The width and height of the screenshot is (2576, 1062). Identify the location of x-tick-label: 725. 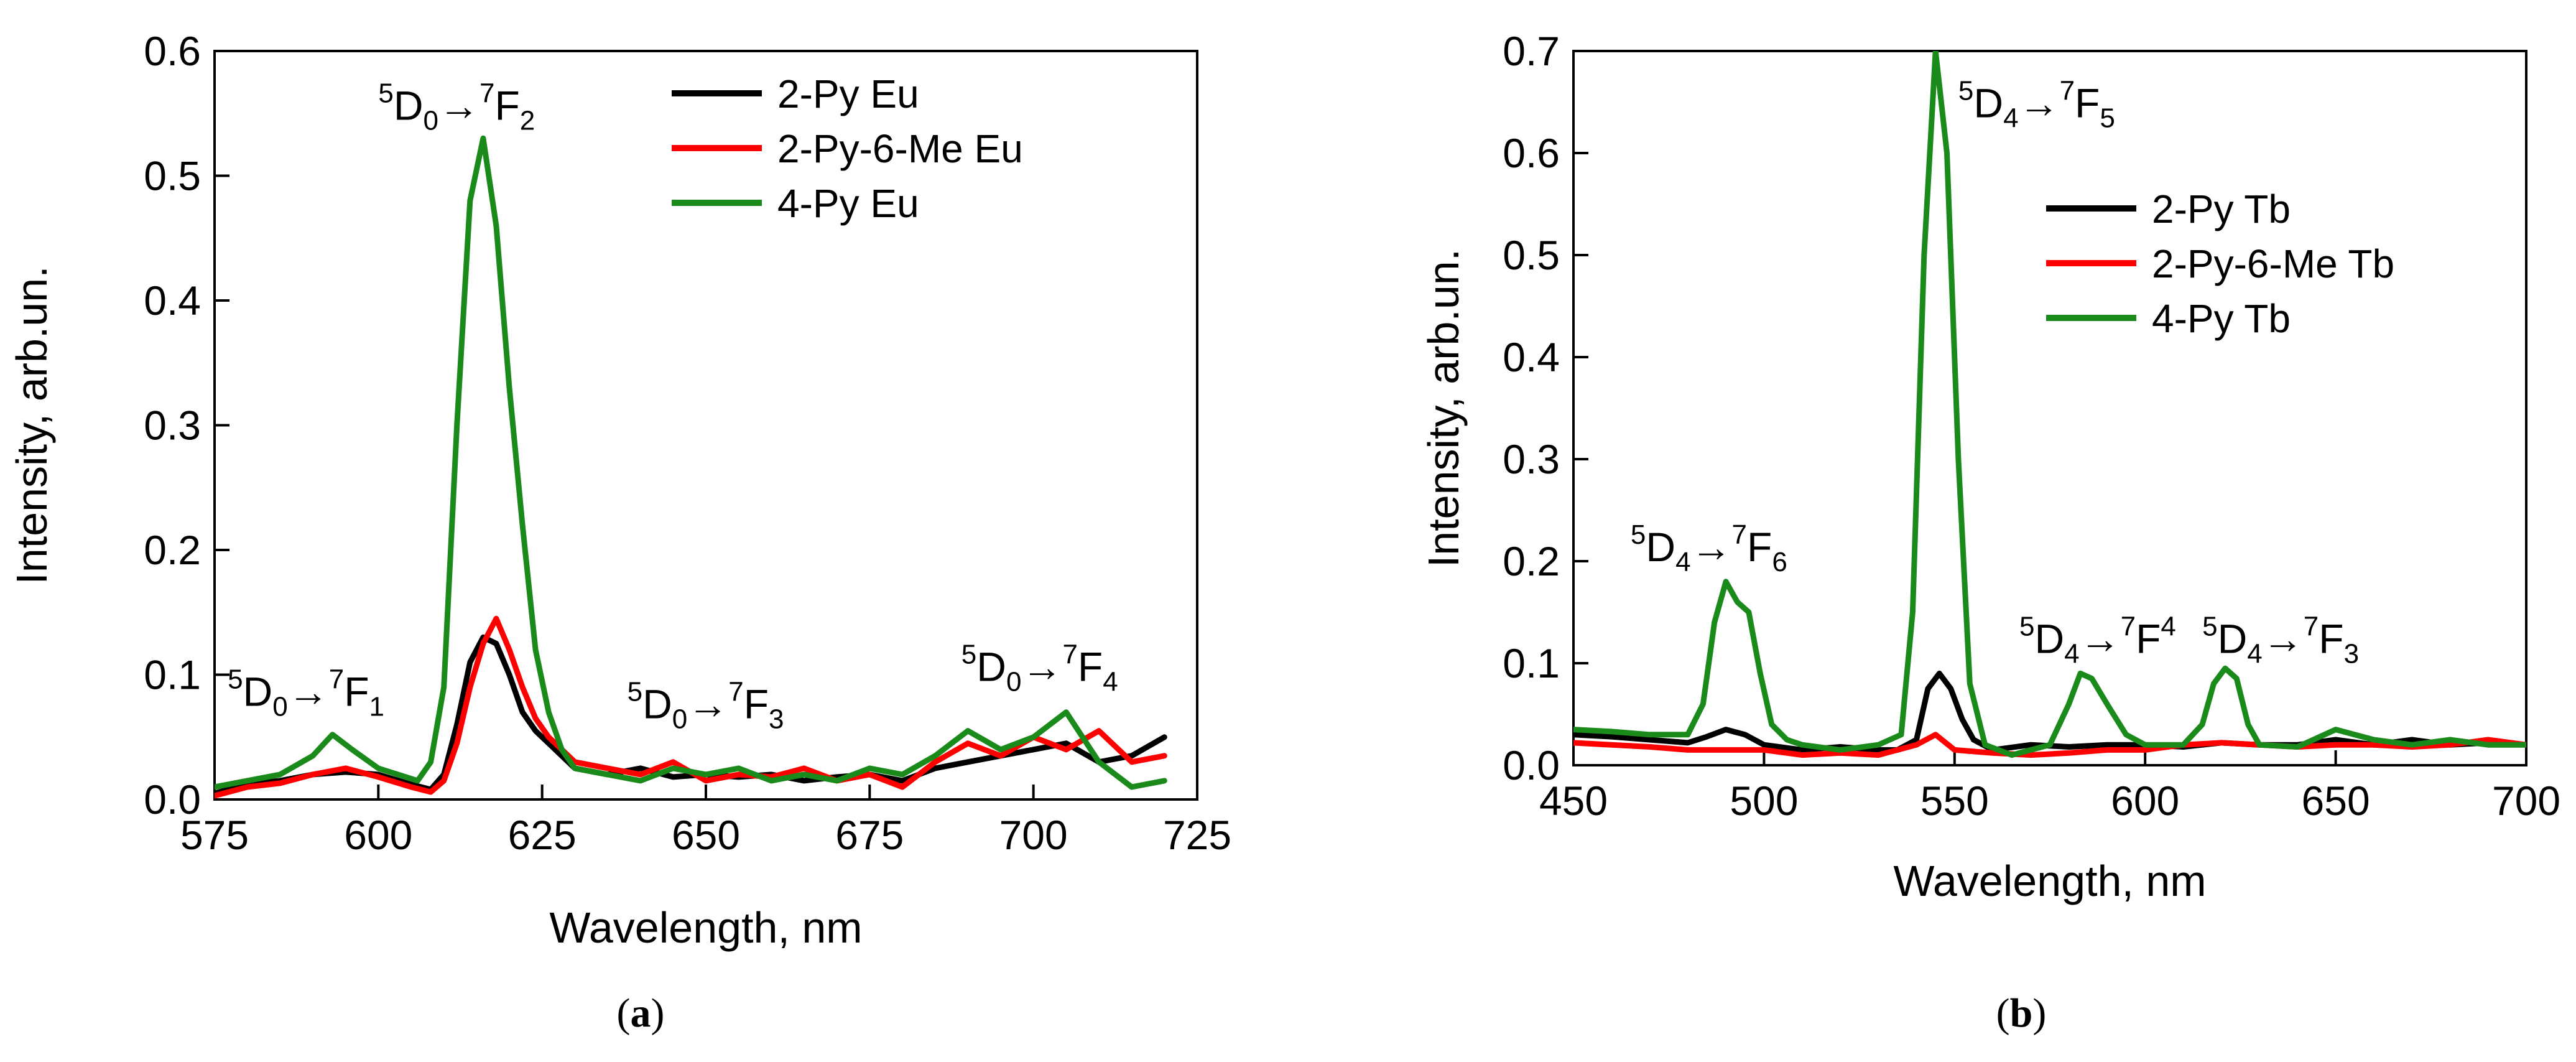
(1197, 835).